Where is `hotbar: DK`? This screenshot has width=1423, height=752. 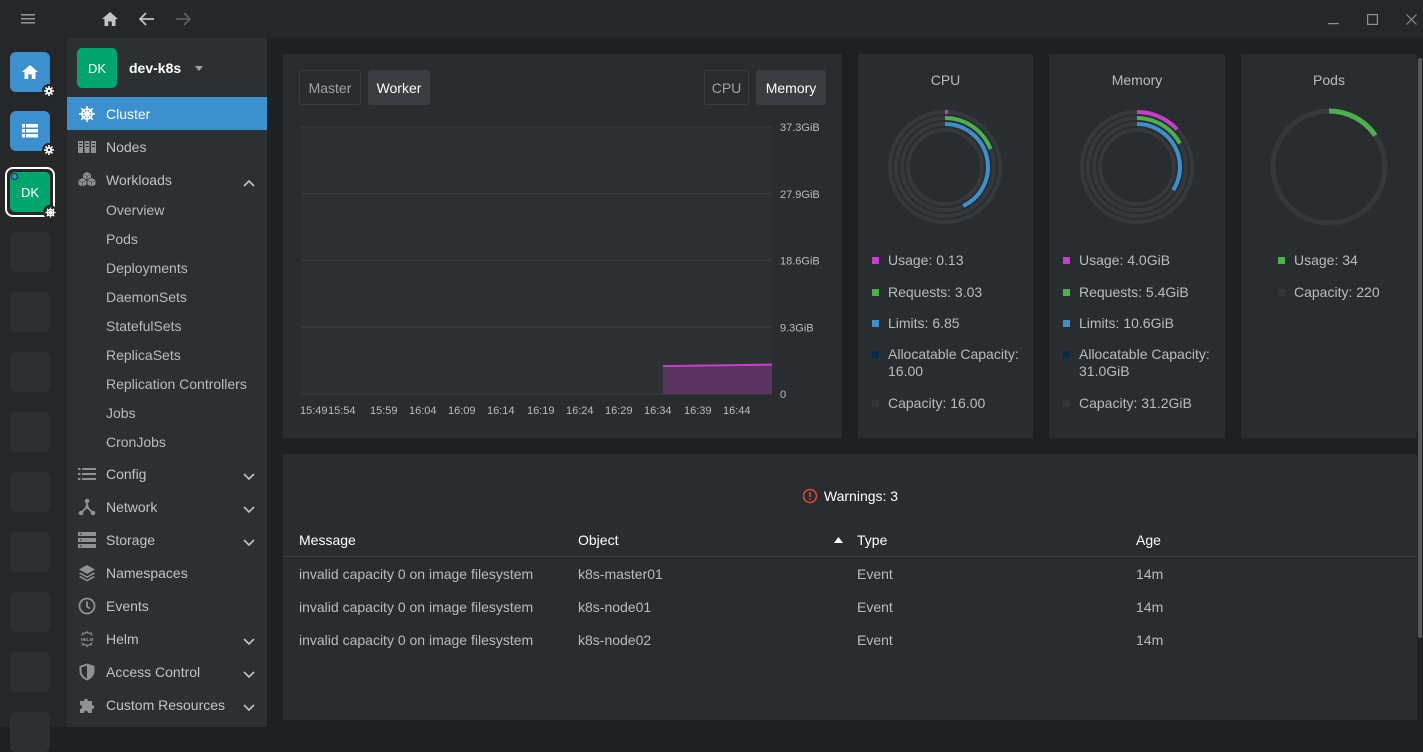 hotbar: DK is located at coordinates (33, 382).